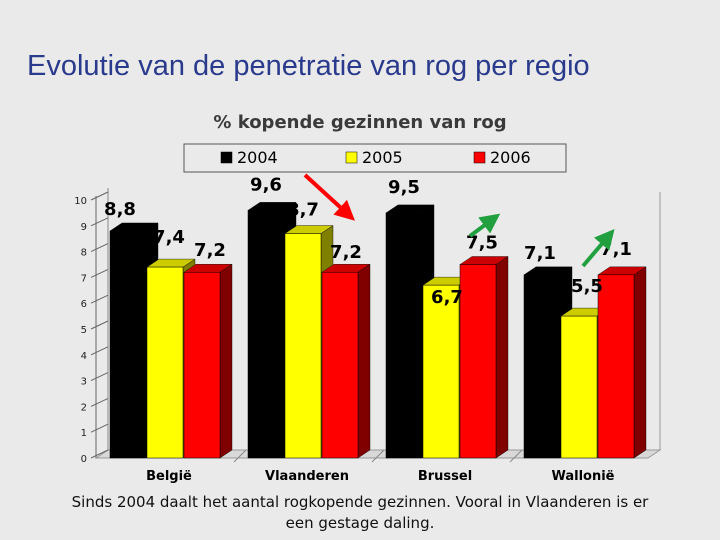 The image size is (720, 540). What do you see at coordinates (303, 210) in the screenshot?
I see `data-label-vlaanderen-2005: 8,7` at bounding box center [303, 210].